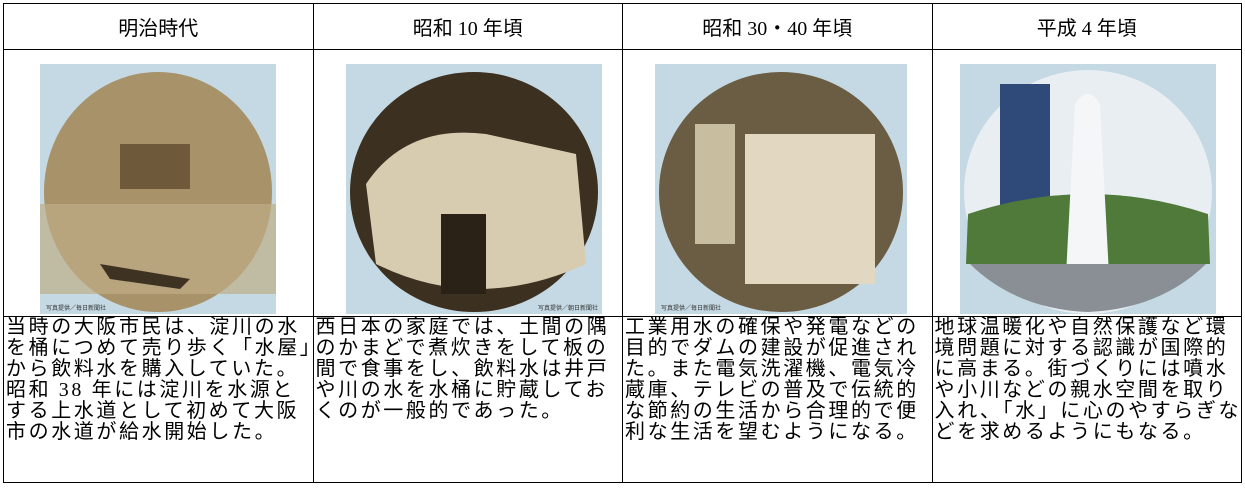 This screenshot has height=488, width=1245. What do you see at coordinates (772, 348) in the screenshot?
I see `desc-line: 目的でダムの建設が促進され` at bounding box center [772, 348].